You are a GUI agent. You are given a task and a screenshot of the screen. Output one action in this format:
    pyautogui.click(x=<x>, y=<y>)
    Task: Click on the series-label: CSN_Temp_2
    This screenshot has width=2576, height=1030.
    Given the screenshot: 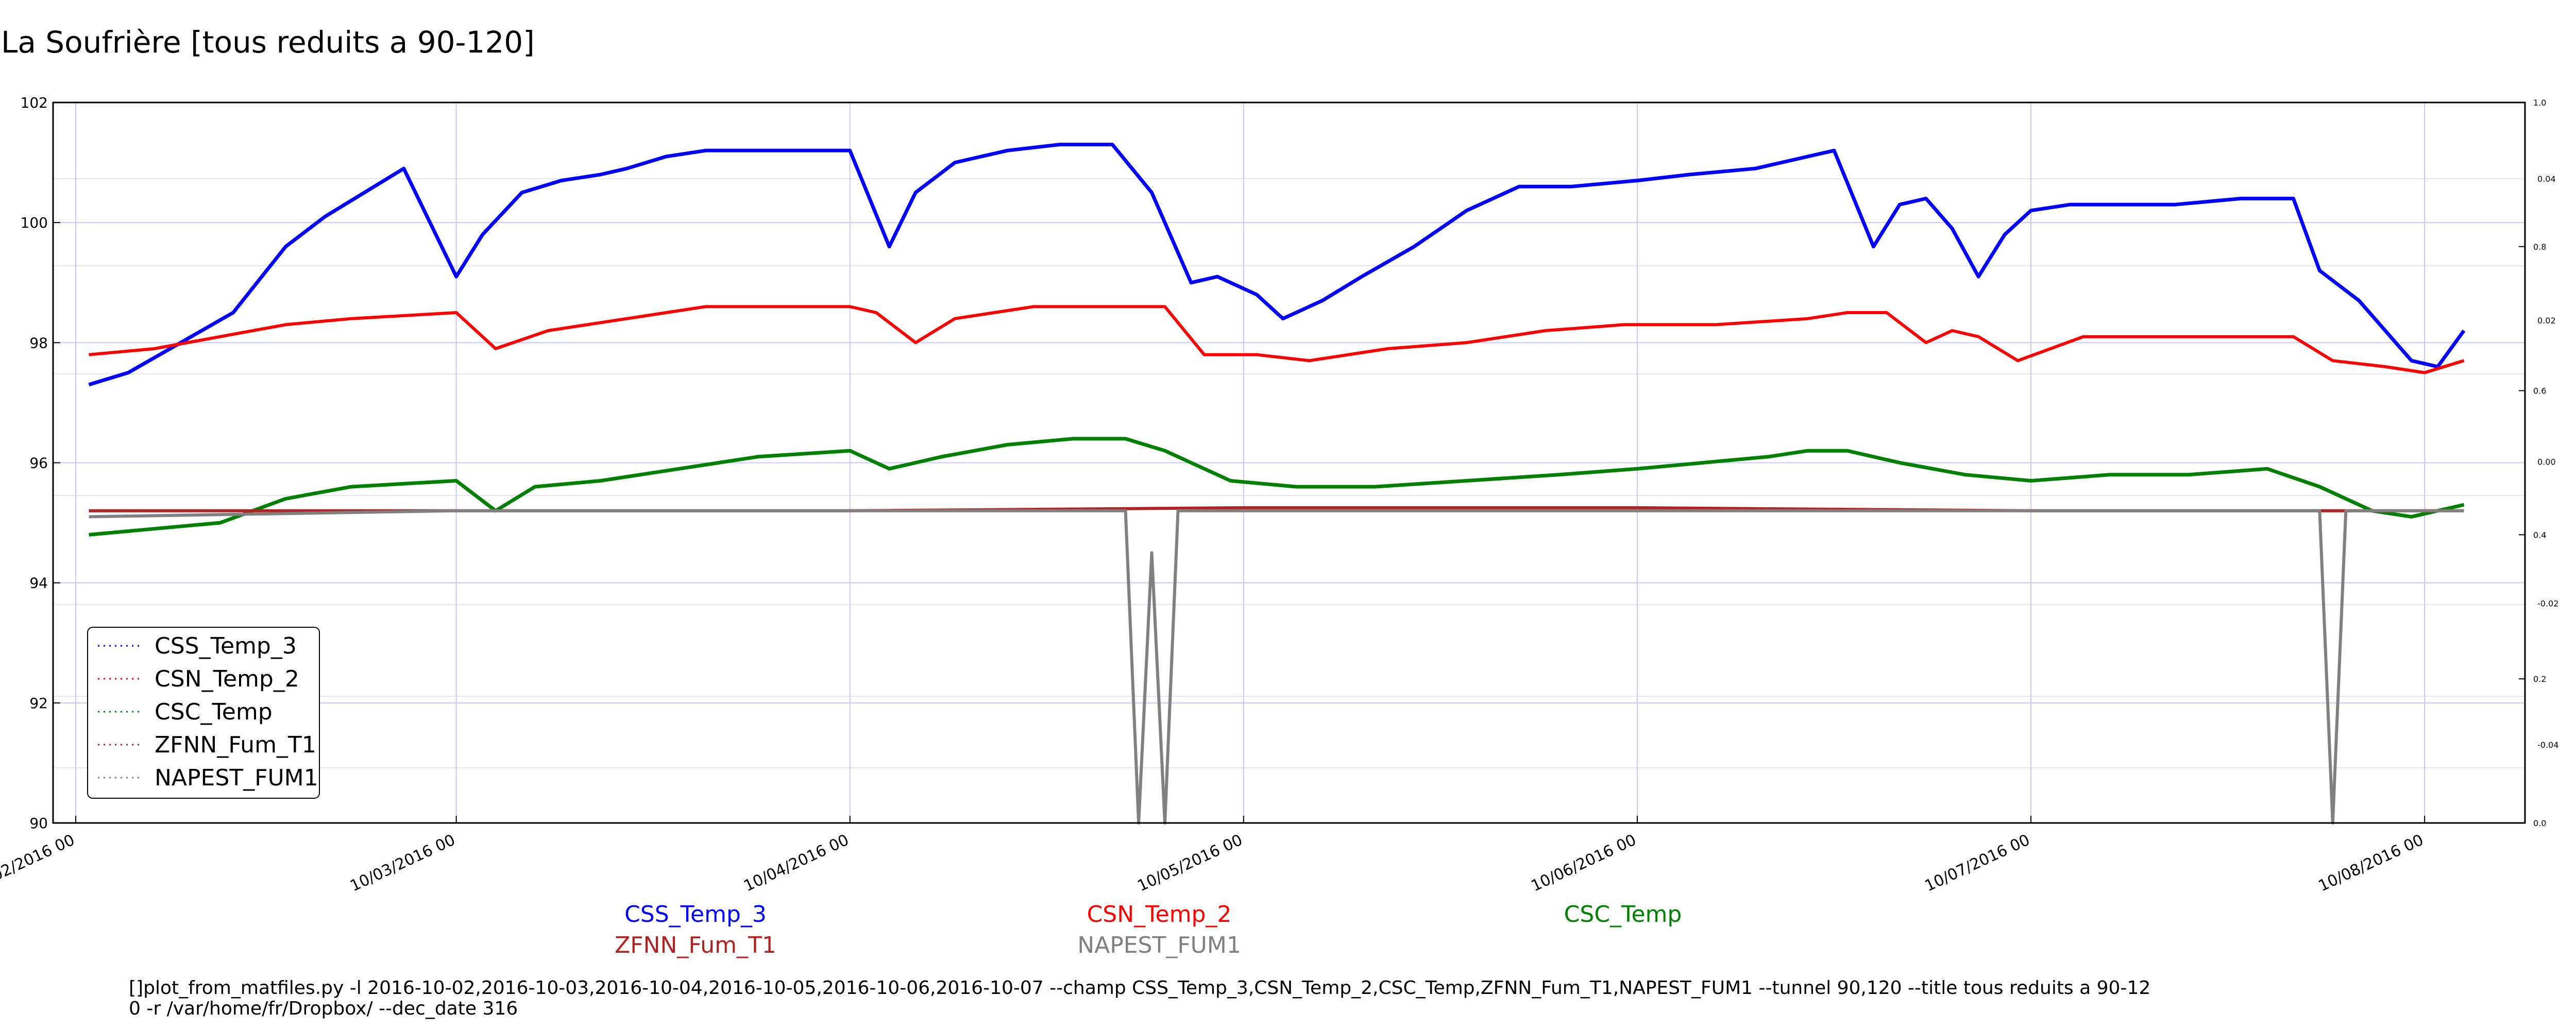 What is the action you would take?
    pyautogui.click(x=1159, y=914)
    